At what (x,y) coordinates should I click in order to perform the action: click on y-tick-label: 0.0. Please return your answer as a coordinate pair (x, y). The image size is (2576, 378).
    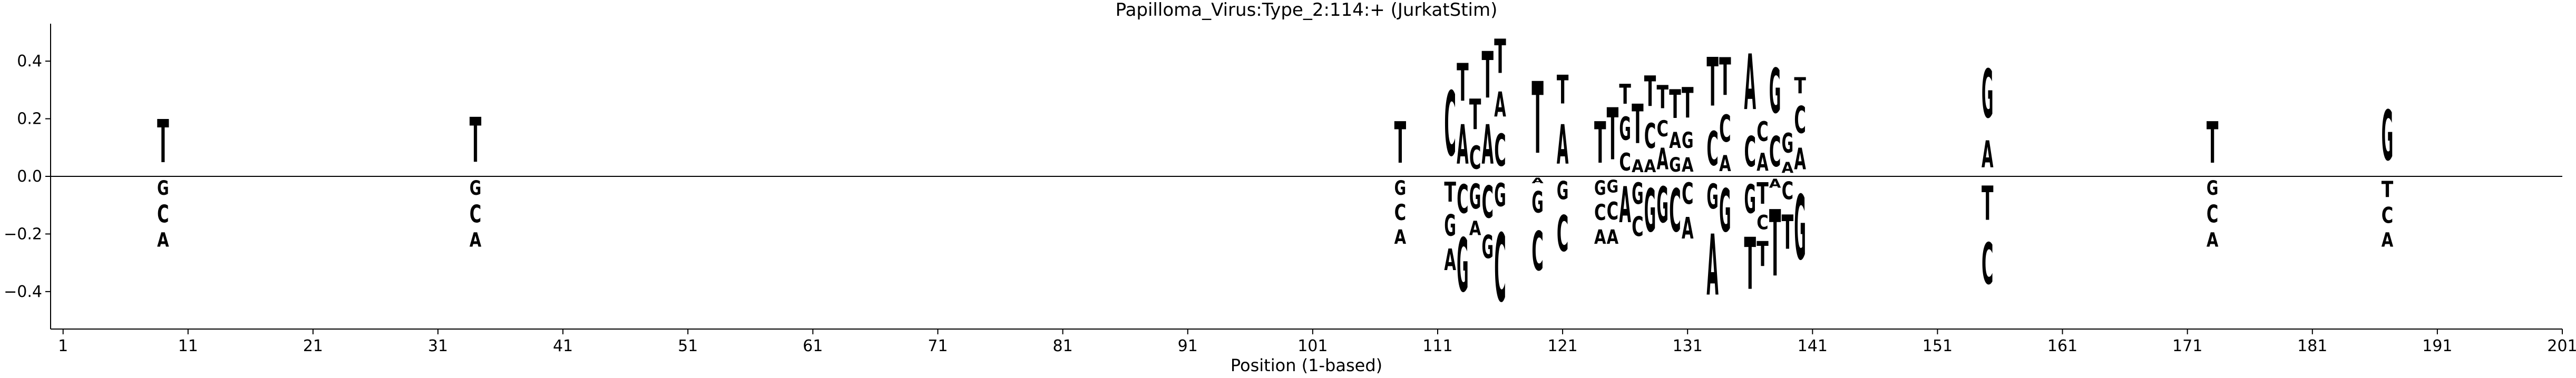
    Looking at the image, I should click on (29, 177).